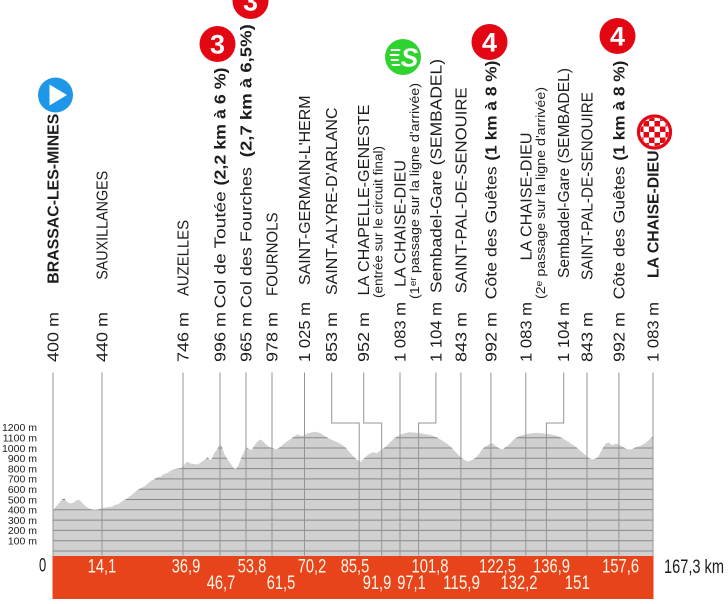 This screenshot has width=728, height=604. What do you see at coordinates (103, 337) in the screenshot?
I see `svg-text: 440 m` at bounding box center [103, 337].